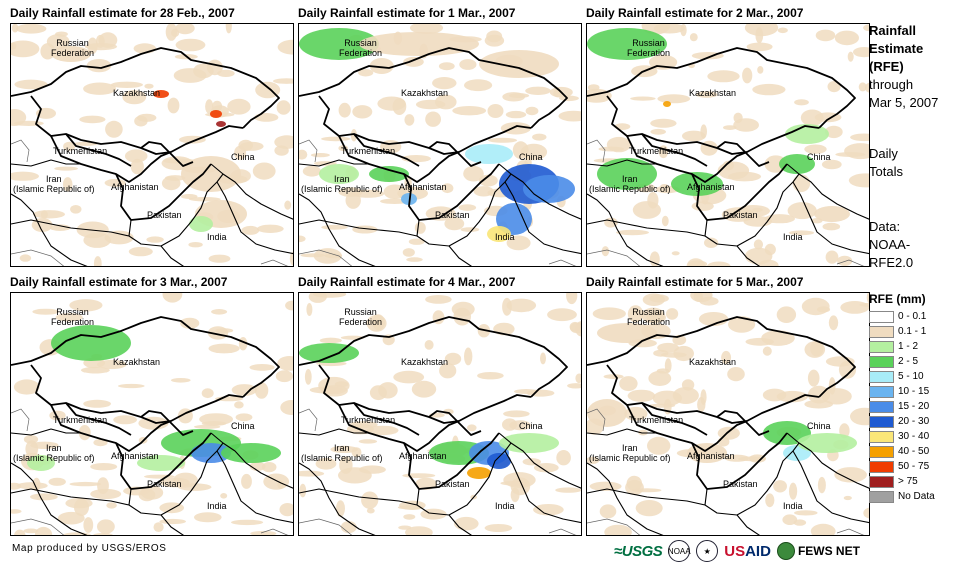  What do you see at coordinates (915, 406) in the screenshot?
I see `legend-item: 15 - 20` at bounding box center [915, 406].